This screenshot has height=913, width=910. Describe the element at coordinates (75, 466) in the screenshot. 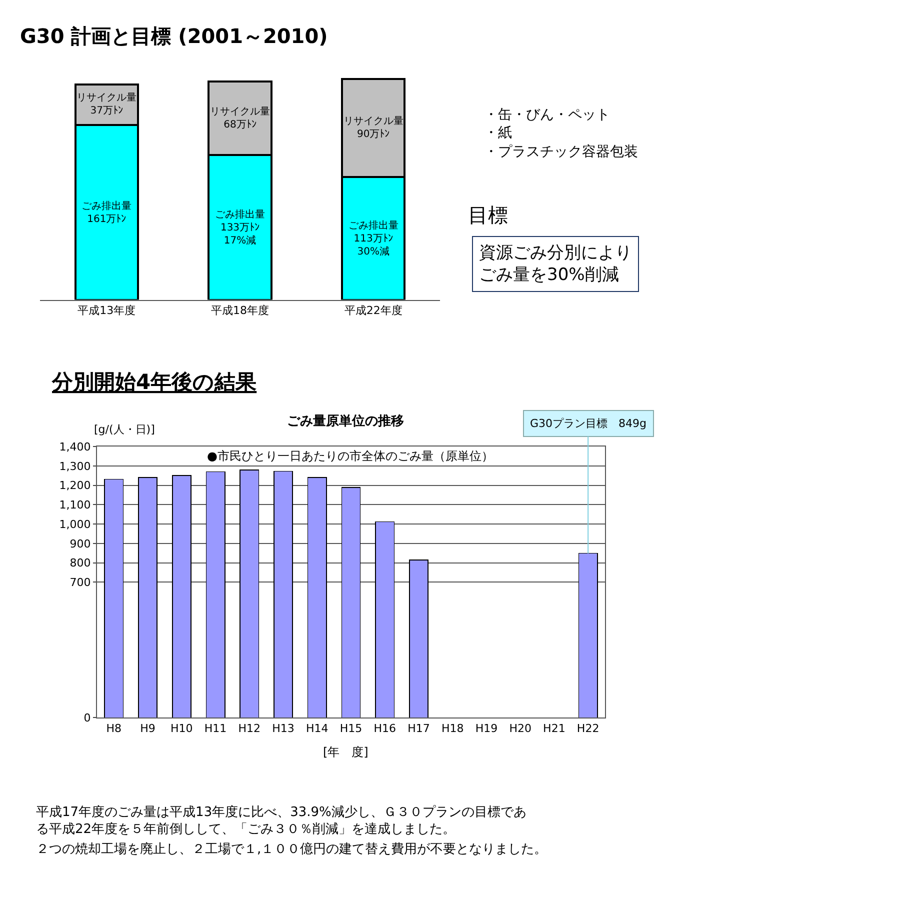

I see `y-tick-label: 1,300` at that location.